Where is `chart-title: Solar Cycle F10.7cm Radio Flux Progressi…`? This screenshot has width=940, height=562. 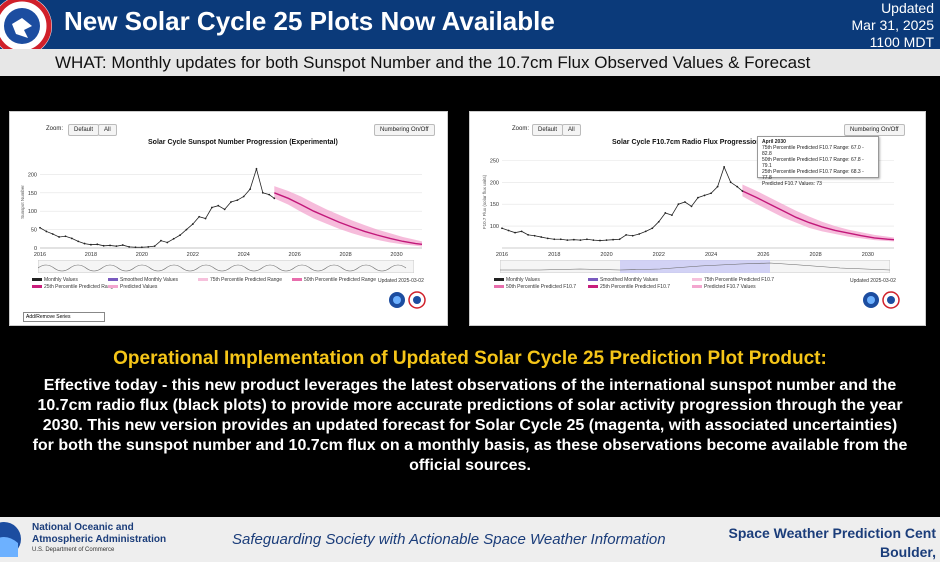
chart-title: Solar Cycle F10.7cm Radio Flux Progressi… is located at coordinates (712, 142).